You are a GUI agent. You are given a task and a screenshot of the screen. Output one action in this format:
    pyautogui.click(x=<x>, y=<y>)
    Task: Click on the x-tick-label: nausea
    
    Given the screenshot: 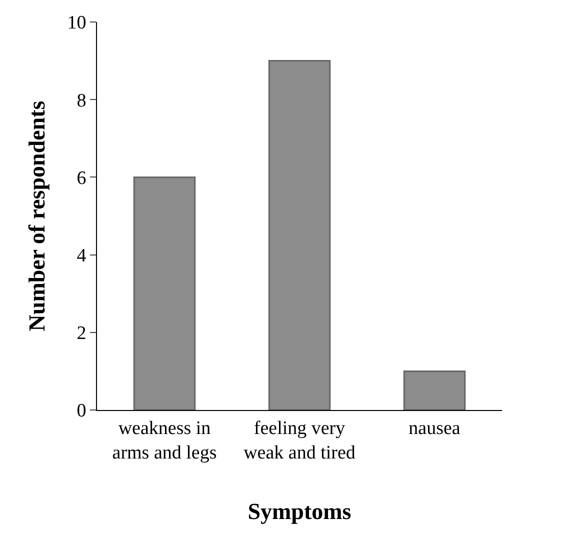 What is the action you would take?
    pyautogui.click(x=434, y=428)
    